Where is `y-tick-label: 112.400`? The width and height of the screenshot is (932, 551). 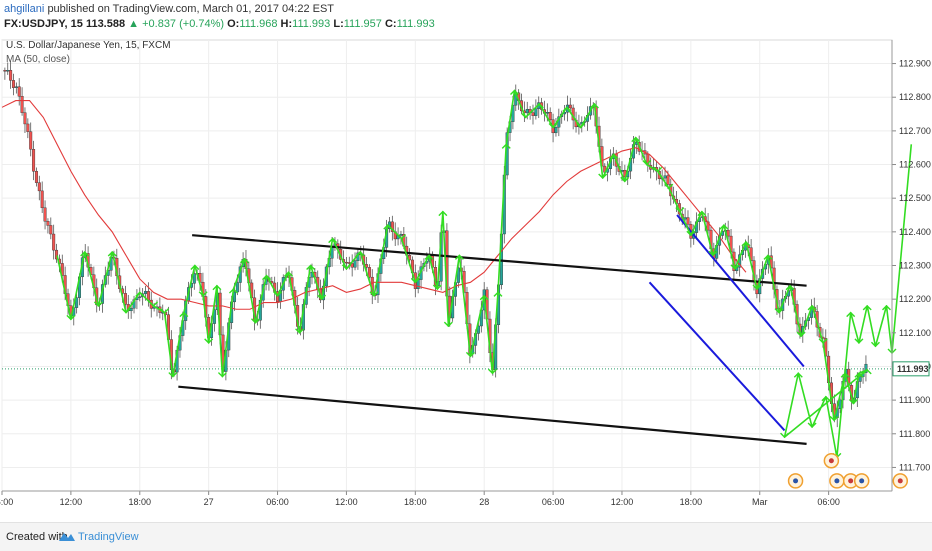 y-tick-label: 112.400 is located at coordinates (915, 232).